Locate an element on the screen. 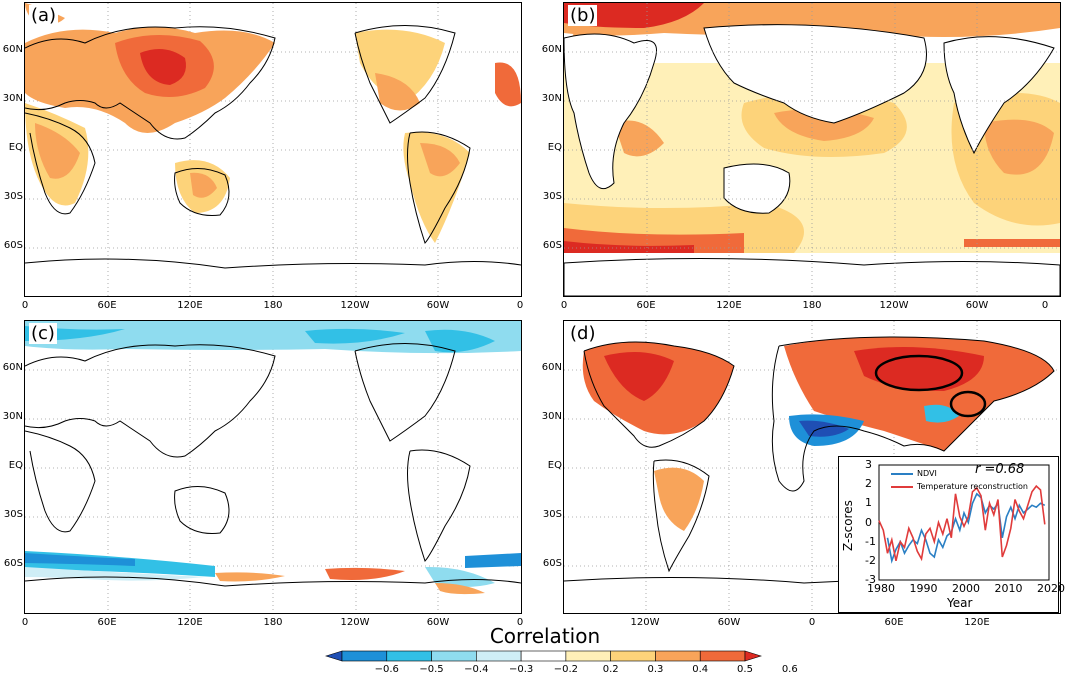 The image size is (1065, 676). colorbar-tick-label: 0.5 is located at coordinates (745, 669).